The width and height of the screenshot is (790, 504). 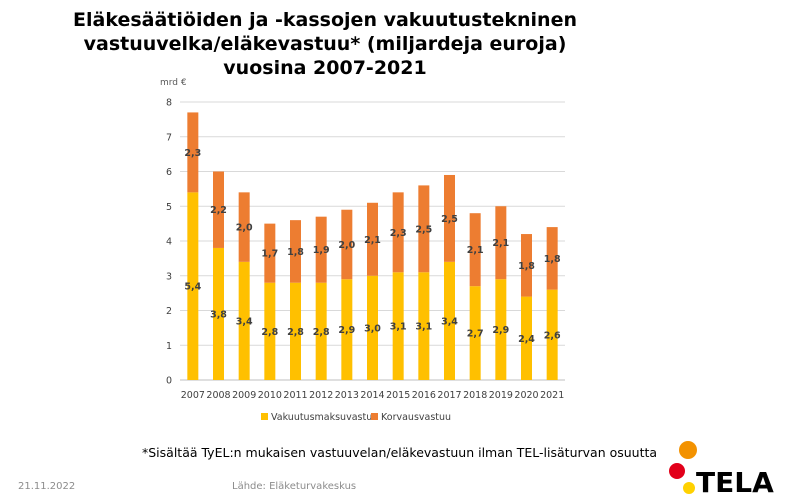 I want to click on y-tick-label: 4, so click(x=169, y=242).